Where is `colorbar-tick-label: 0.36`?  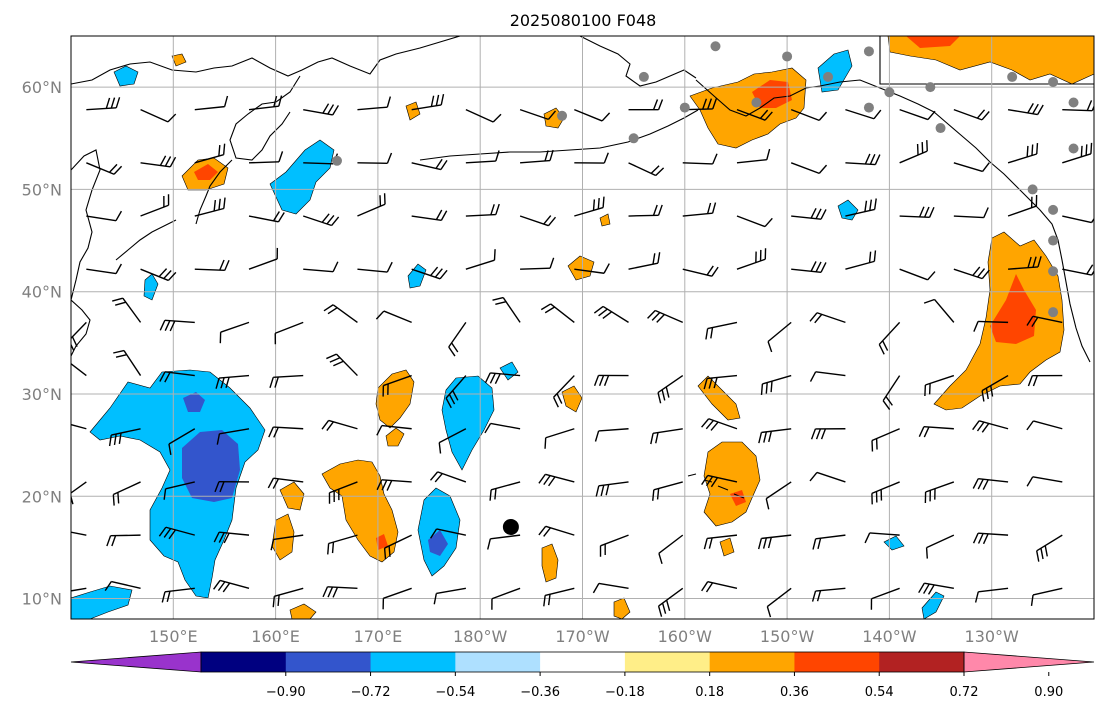 colorbar-tick-label: 0.36 is located at coordinates (794, 692).